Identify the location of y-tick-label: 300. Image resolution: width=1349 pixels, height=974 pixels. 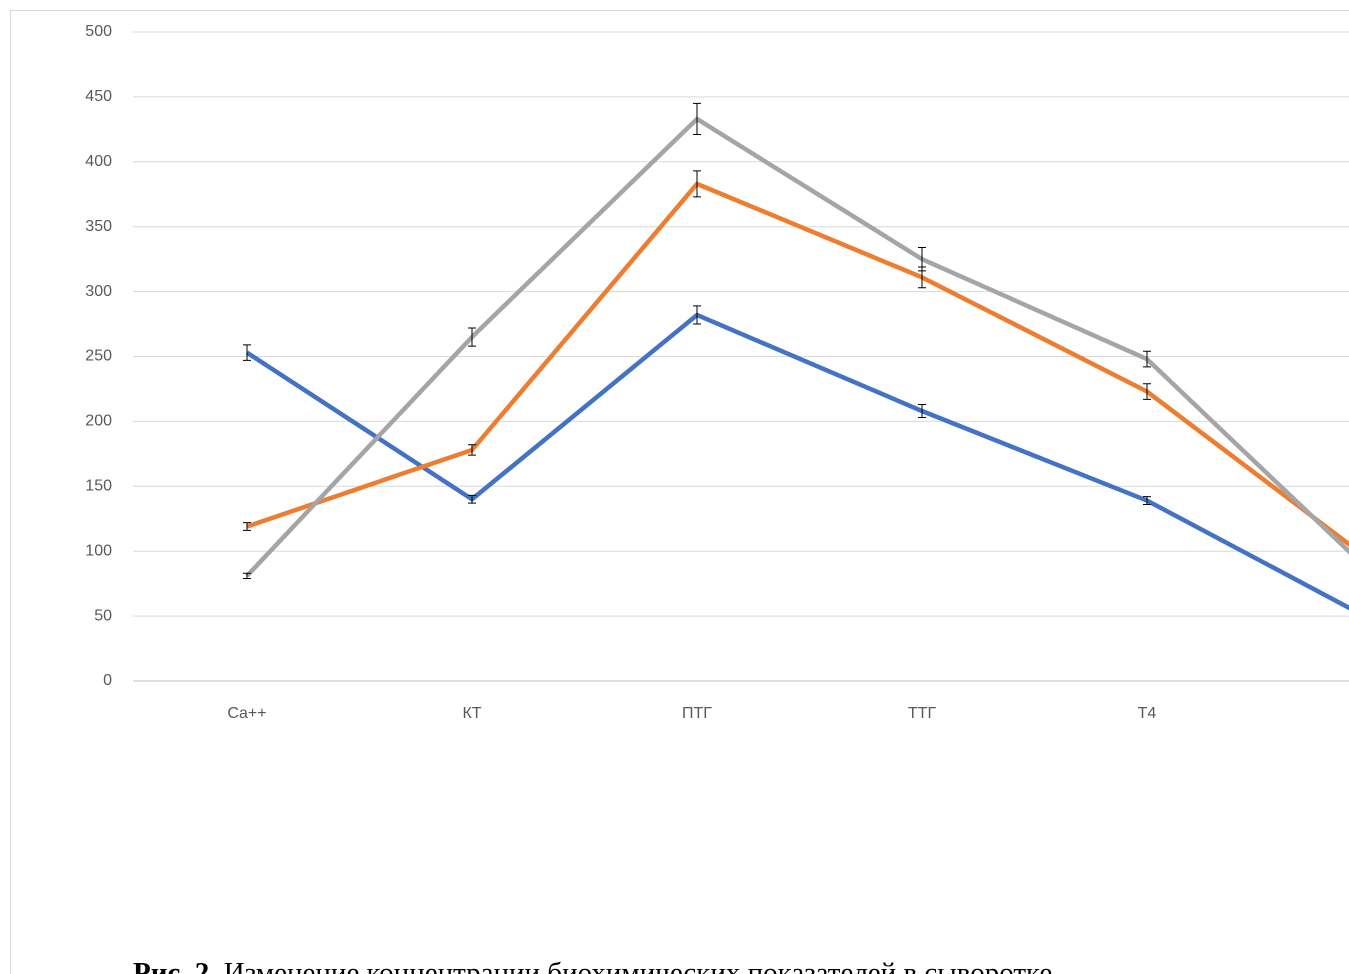
(98, 291).